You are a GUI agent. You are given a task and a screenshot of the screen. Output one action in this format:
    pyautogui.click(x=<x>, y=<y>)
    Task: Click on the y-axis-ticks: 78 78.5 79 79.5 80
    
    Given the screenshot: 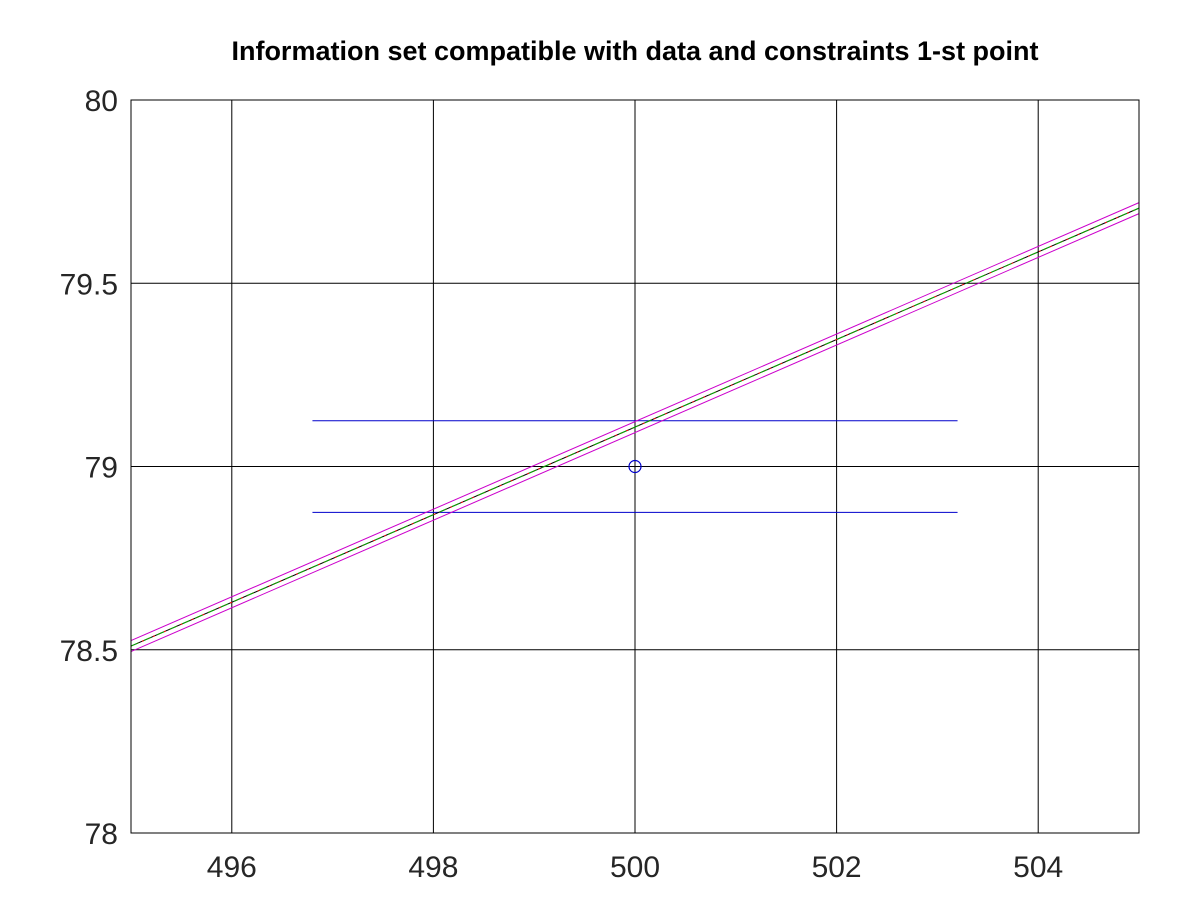 What is the action you would take?
    pyautogui.click(x=89, y=468)
    